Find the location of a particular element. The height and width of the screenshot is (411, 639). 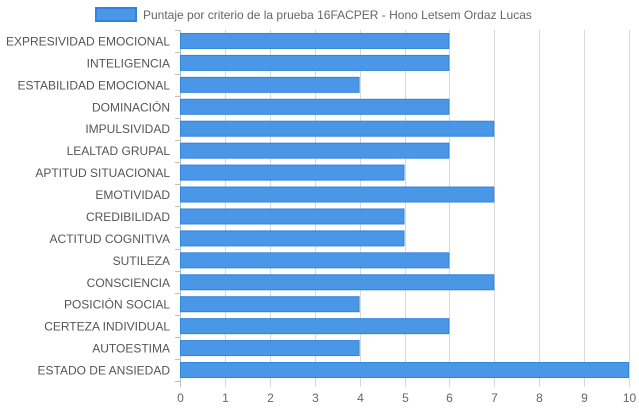

category-label: DOMINACIÓN is located at coordinates (131, 106).